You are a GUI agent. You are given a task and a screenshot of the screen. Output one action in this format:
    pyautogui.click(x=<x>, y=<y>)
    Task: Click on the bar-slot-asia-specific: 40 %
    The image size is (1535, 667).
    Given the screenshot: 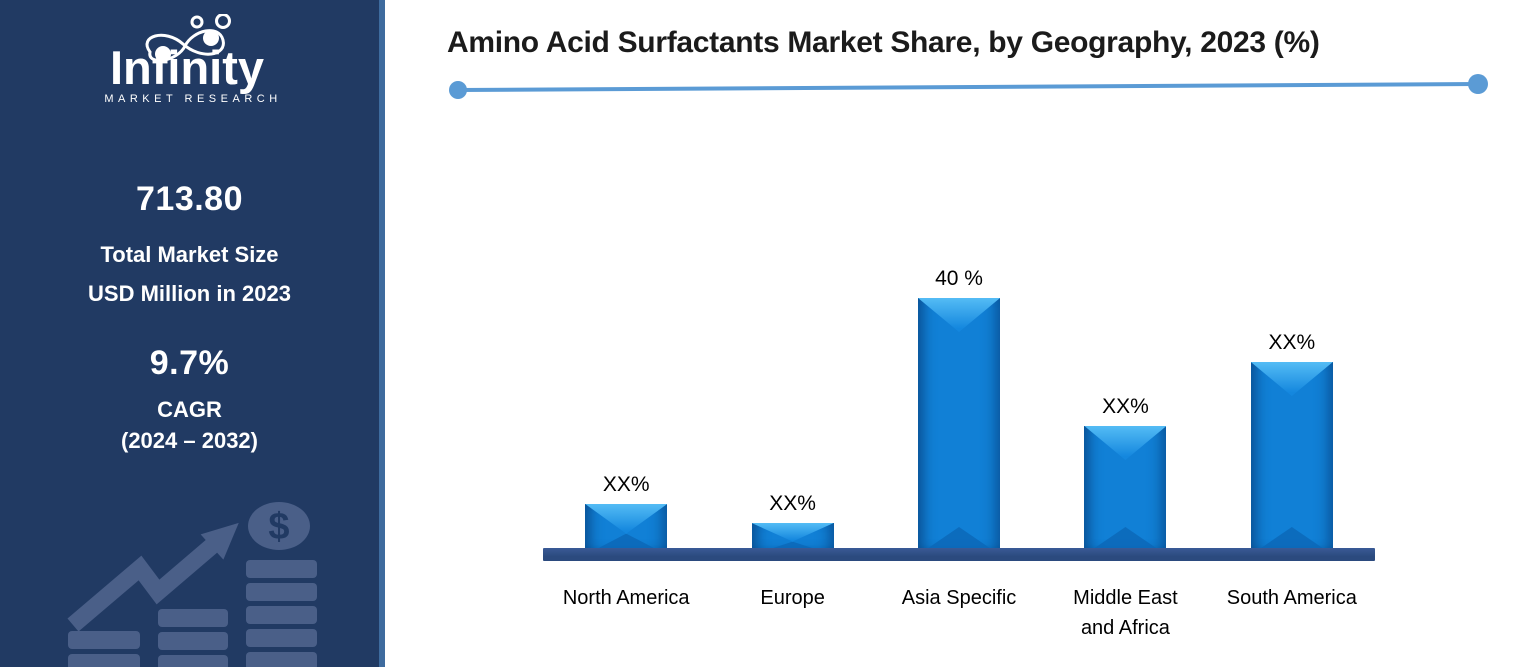 What is the action you would take?
    pyautogui.click(x=959, y=411)
    